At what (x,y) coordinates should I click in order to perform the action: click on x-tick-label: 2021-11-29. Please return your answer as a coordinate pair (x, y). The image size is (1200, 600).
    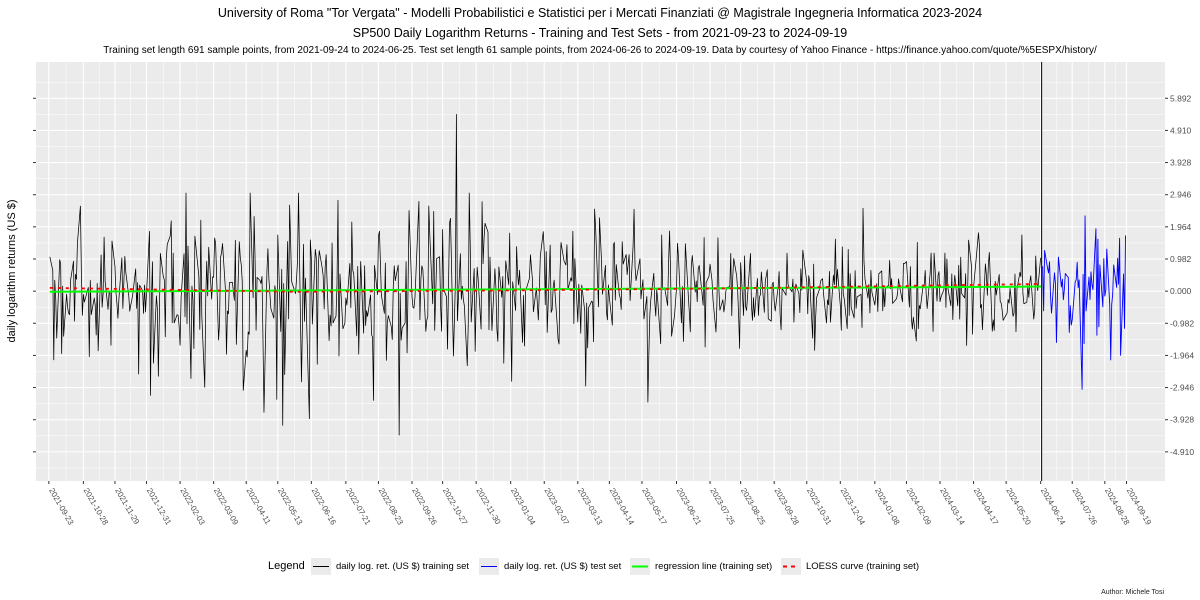
    Looking at the image, I should click on (127, 507).